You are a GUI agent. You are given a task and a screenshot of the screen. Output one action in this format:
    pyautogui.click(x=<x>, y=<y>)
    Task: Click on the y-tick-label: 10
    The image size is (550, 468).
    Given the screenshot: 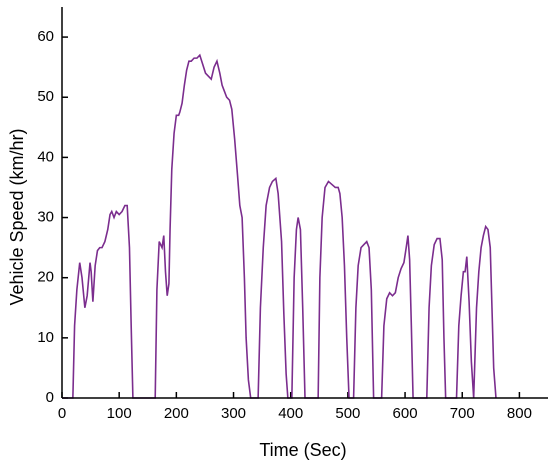 What is the action you would take?
    pyautogui.click(x=45, y=337)
    